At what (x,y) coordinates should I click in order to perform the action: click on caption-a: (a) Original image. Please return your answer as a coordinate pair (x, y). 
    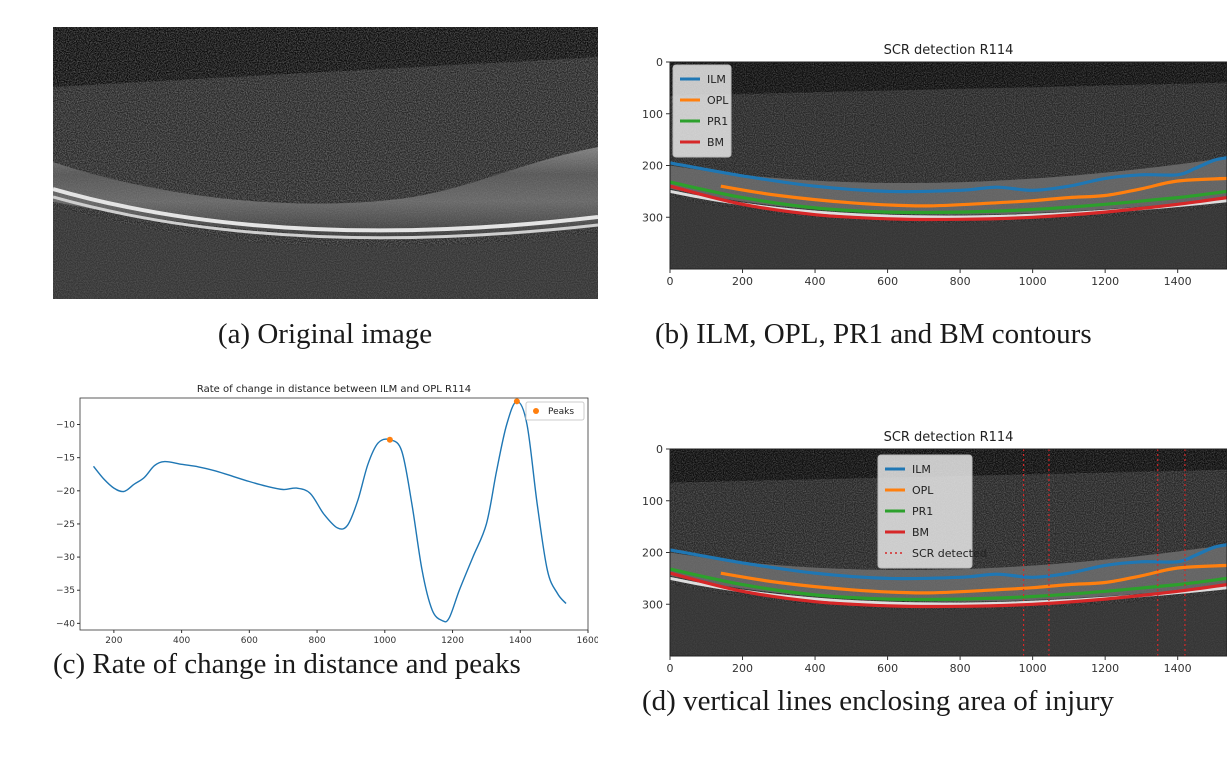
    Looking at the image, I should click on (325, 334).